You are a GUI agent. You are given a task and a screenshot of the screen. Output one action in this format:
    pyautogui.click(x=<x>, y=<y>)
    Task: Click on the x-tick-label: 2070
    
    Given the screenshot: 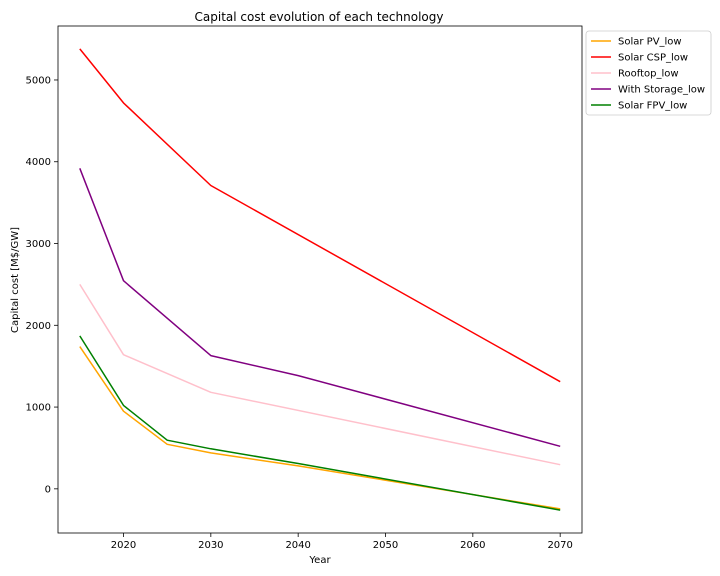 What is the action you would take?
    pyautogui.click(x=559, y=545)
    